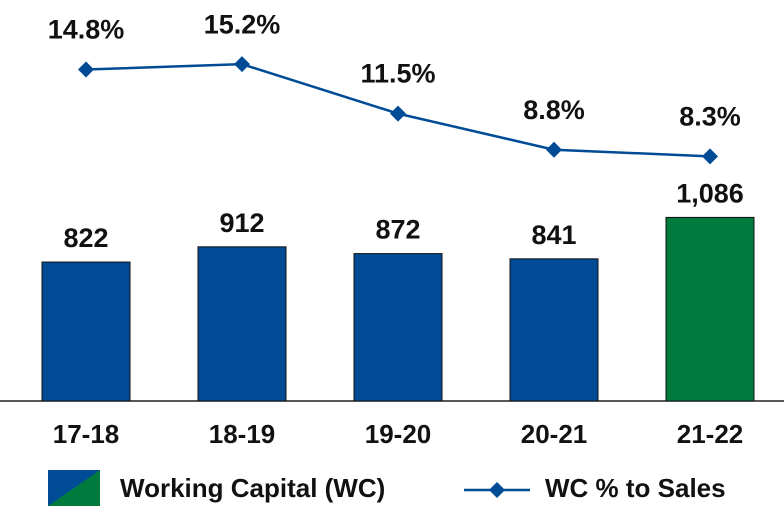 This screenshot has height=507, width=784. What do you see at coordinates (710, 117) in the screenshot?
I see `data-label: 8.3%` at bounding box center [710, 117].